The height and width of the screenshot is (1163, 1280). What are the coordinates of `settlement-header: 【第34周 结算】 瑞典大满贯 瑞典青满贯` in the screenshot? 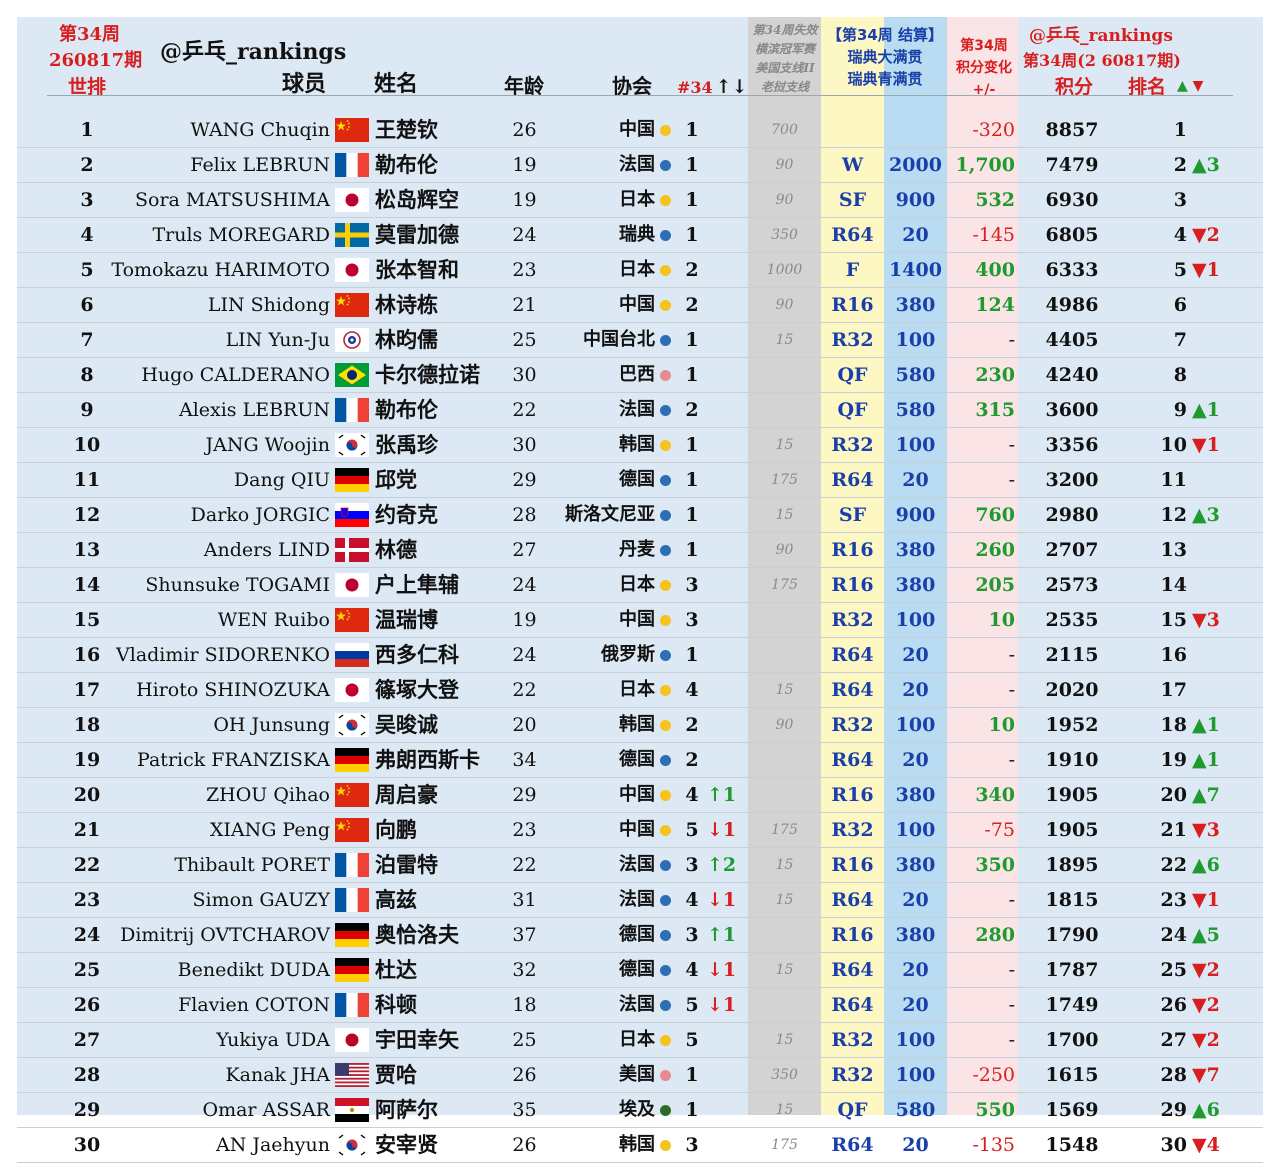 It's located at (885, 57).